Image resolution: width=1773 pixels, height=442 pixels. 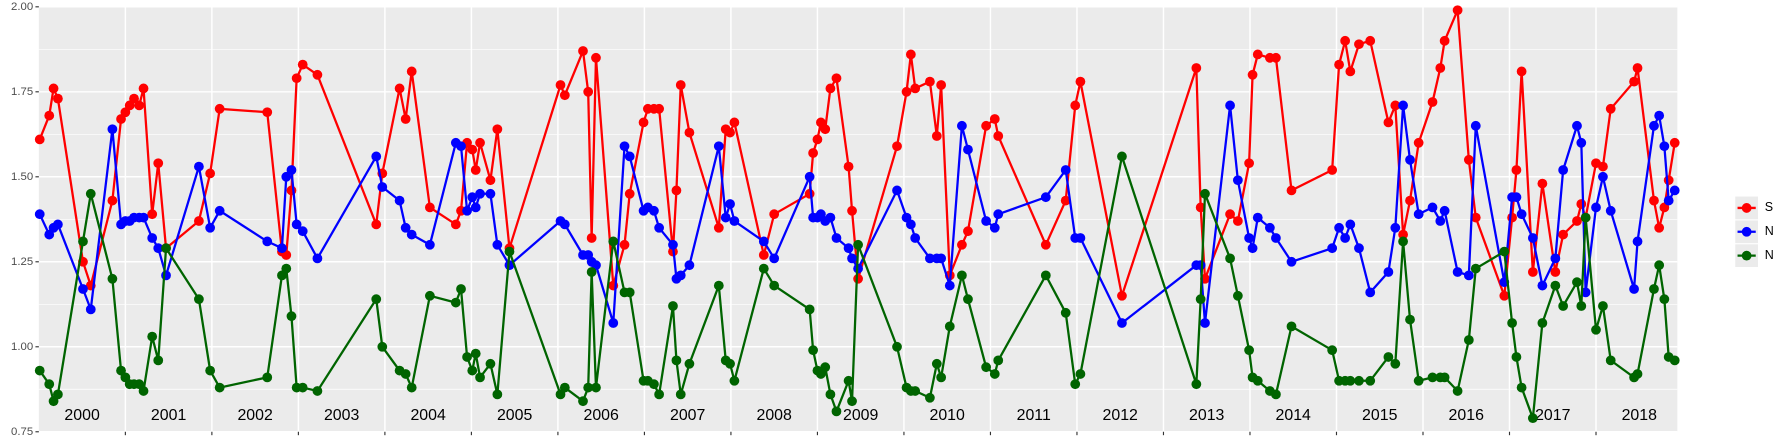 What do you see at coordinates (948, 415) in the screenshot?
I see `year-label: 2010` at bounding box center [948, 415].